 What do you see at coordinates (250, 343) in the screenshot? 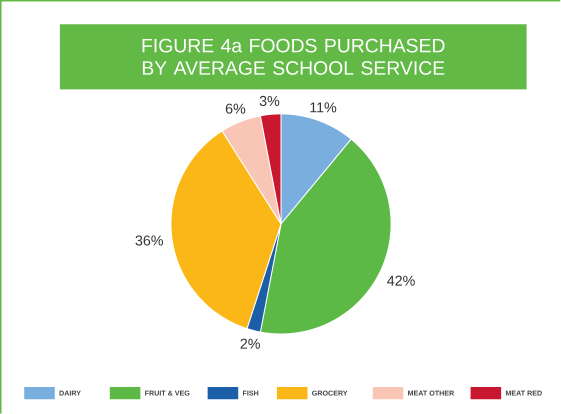
I see `data-label: 2%` at bounding box center [250, 343].